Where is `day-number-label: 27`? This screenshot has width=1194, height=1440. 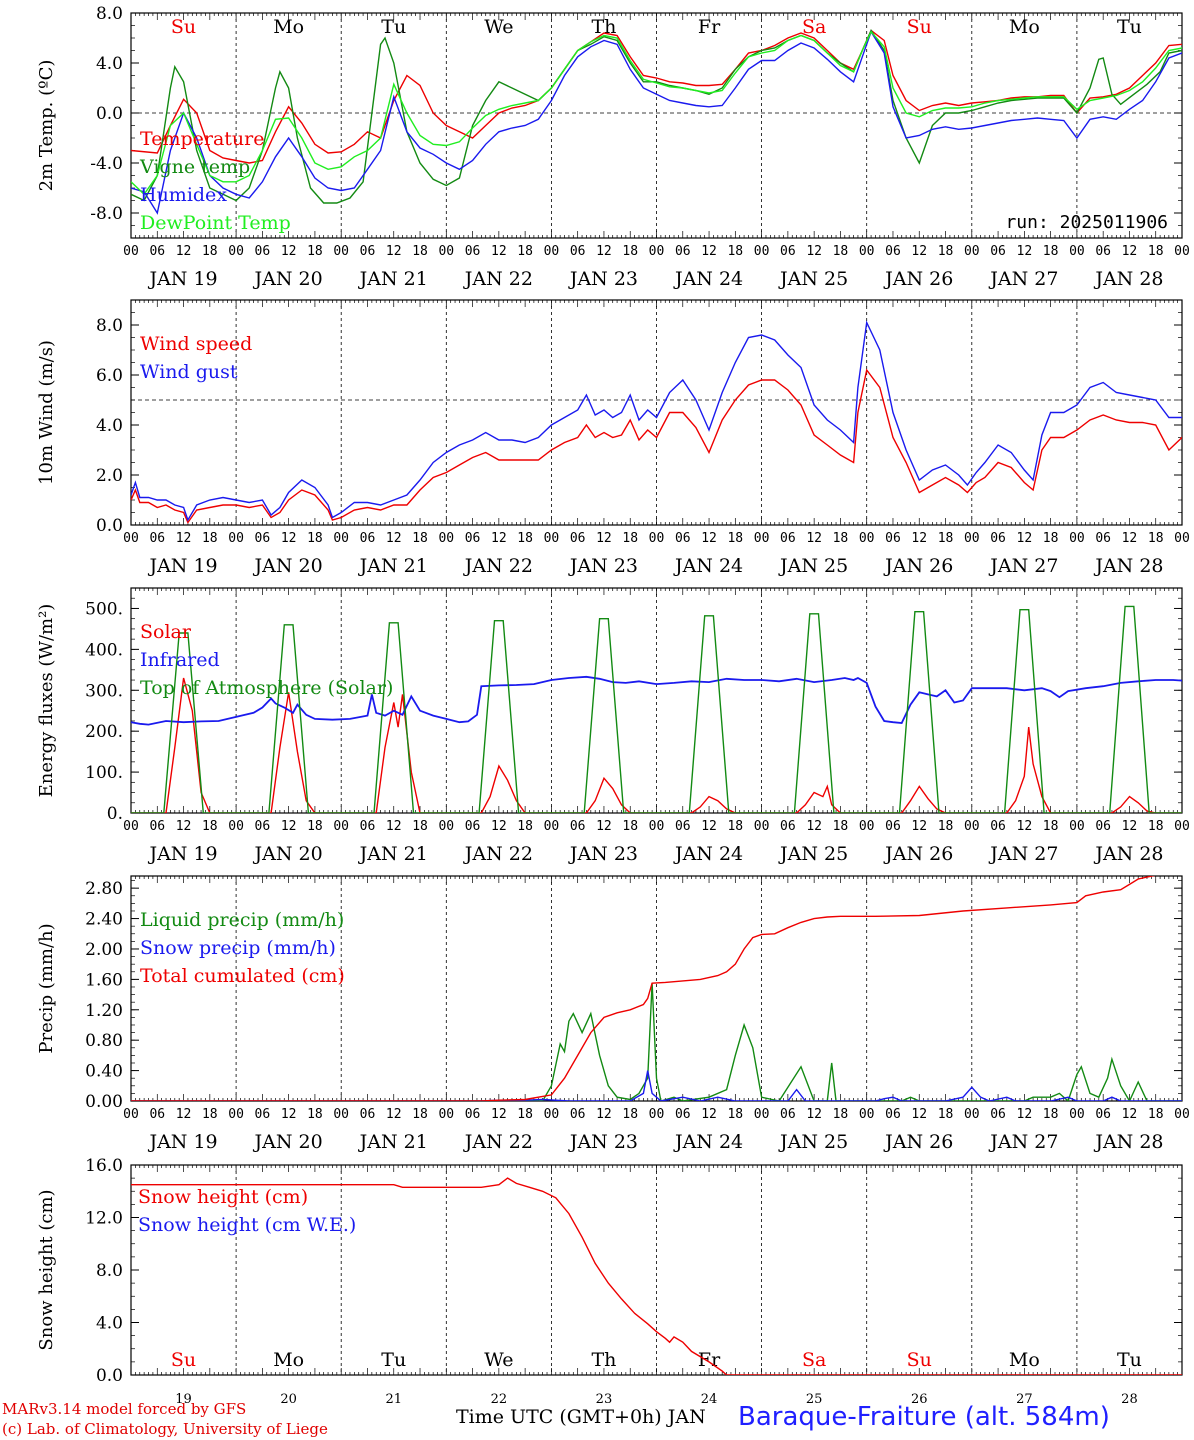 day-number-label: 27 is located at coordinates (1024, 1399).